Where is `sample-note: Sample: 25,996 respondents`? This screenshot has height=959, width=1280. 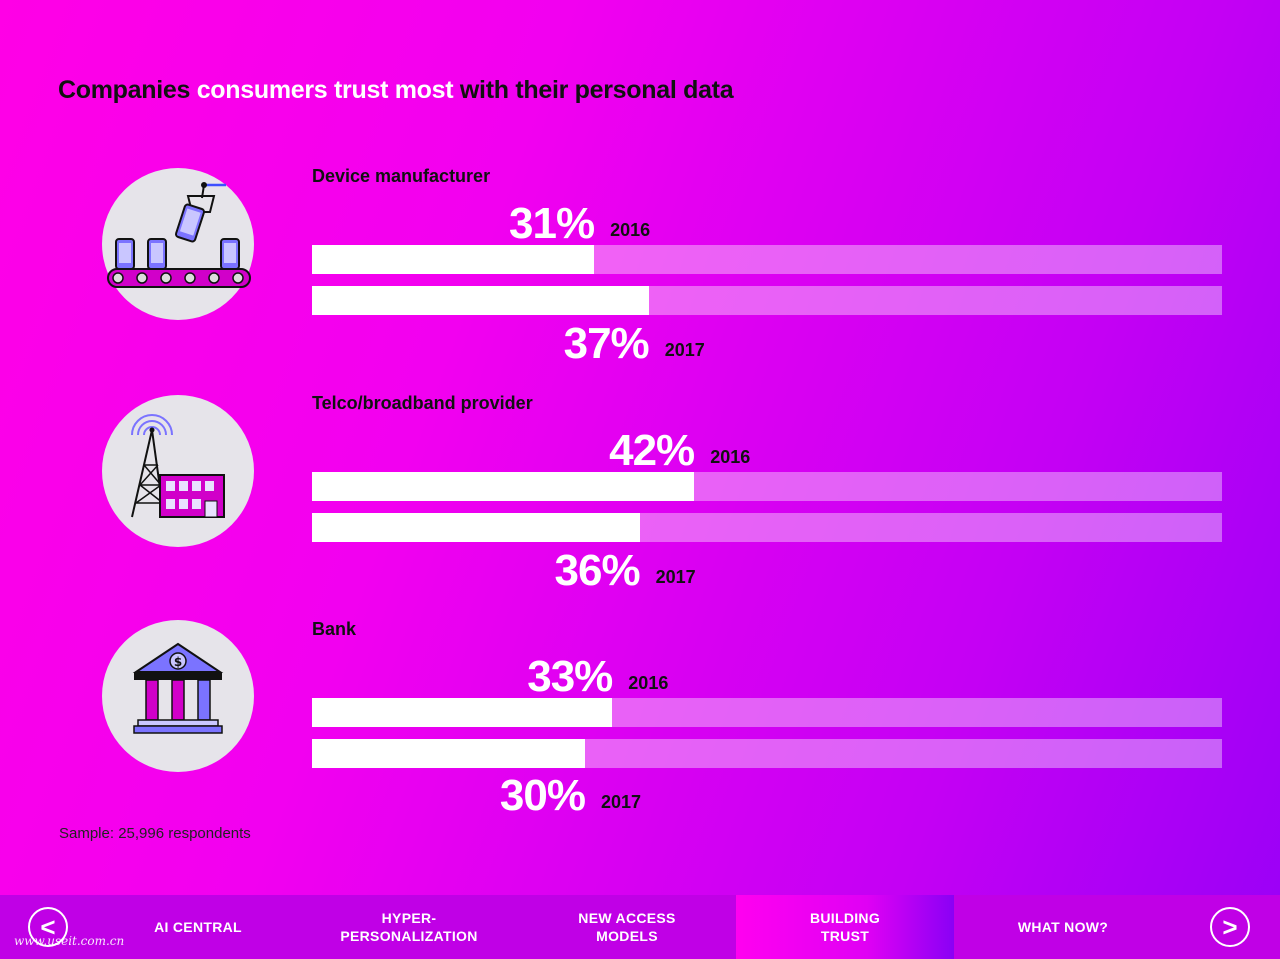
sample-note: Sample: 25,996 respondents is located at coordinates (155, 833).